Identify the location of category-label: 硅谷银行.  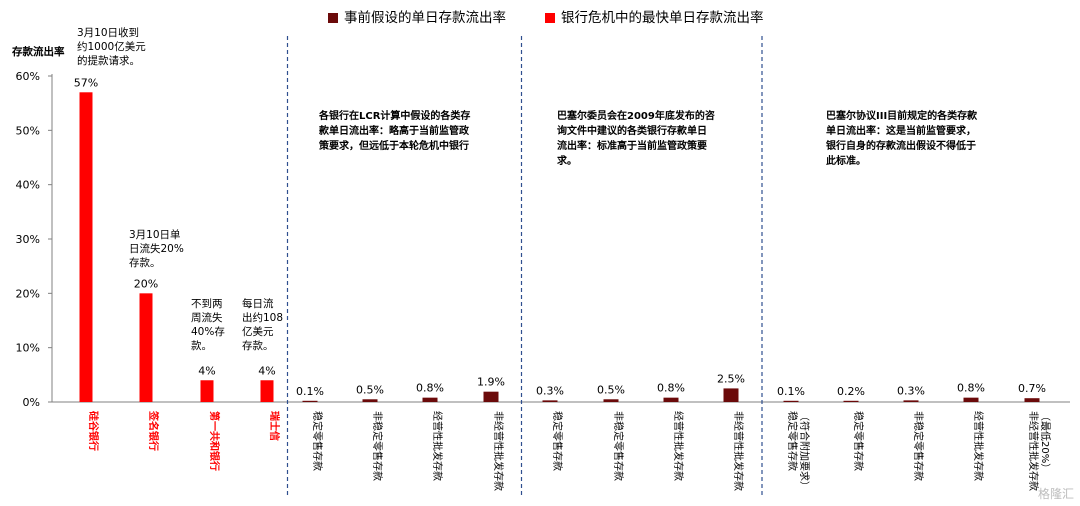
(93, 431).